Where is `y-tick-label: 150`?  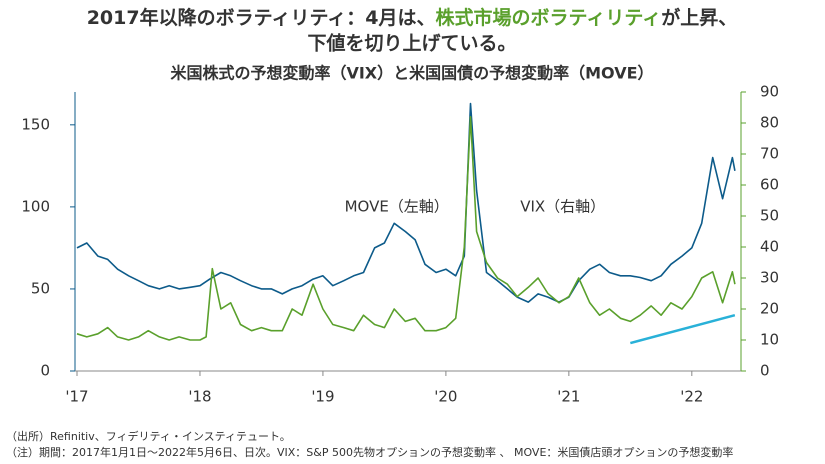
y-tick-label: 150 is located at coordinates (35, 124).